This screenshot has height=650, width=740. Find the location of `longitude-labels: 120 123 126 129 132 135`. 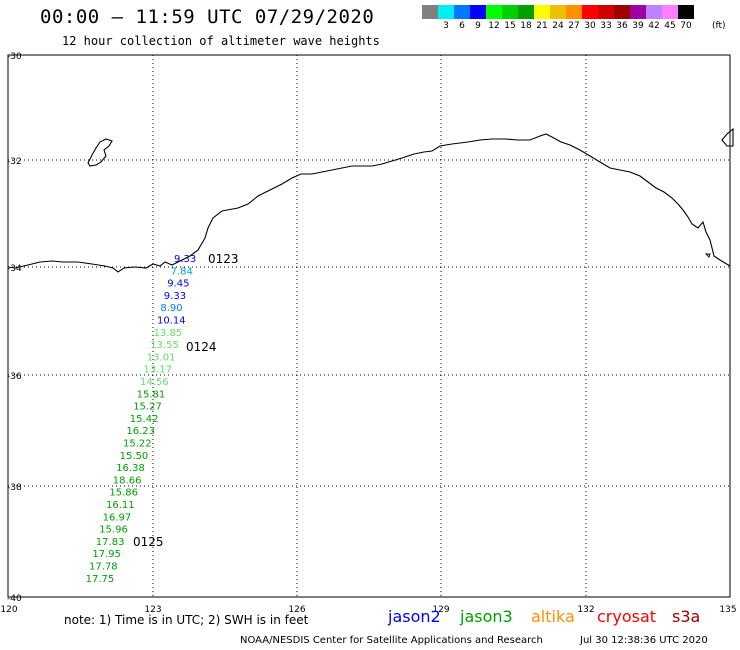

longitude-labels: 120 123 126 129 132 135 is located at coordinates (368, 610).